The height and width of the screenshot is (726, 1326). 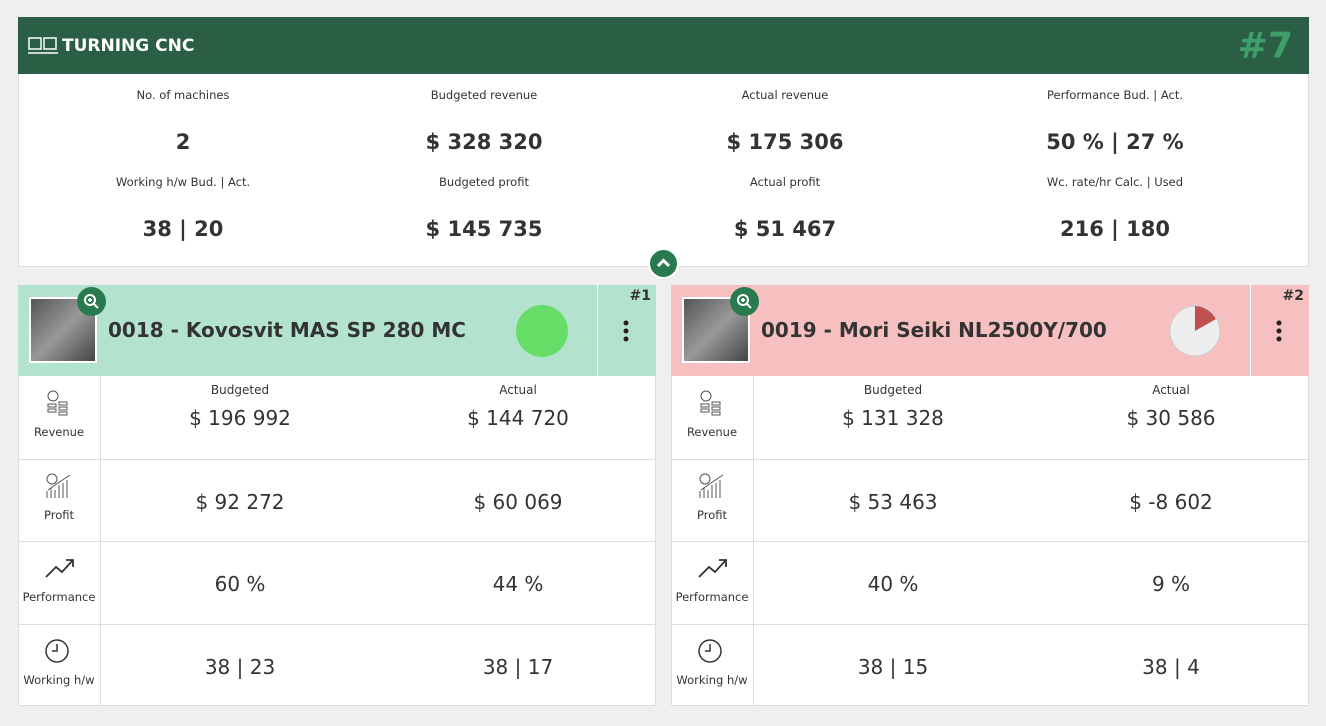 What do you see at coordinates (484, 182) in the screenshot?
I see `stat-label: Budgeted profit` at bounding box center [484, 182].